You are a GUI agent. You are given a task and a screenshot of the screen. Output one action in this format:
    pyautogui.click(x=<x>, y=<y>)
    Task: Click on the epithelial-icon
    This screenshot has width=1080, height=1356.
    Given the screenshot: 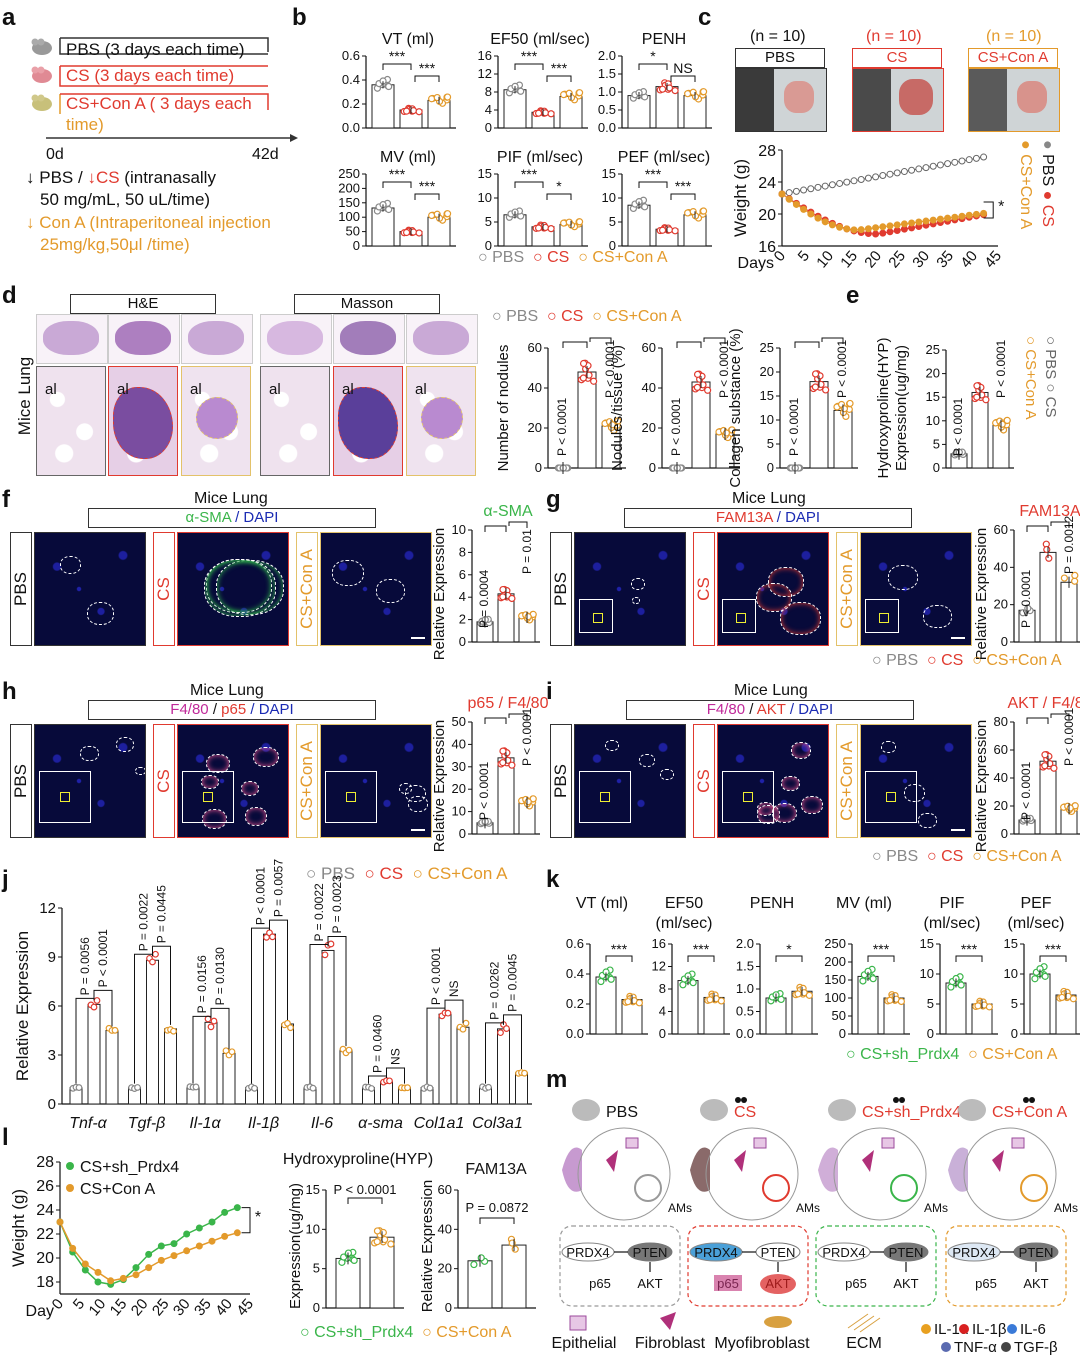 What is the action you would take?
    pyautogui.click(x=760, y=1143)
    